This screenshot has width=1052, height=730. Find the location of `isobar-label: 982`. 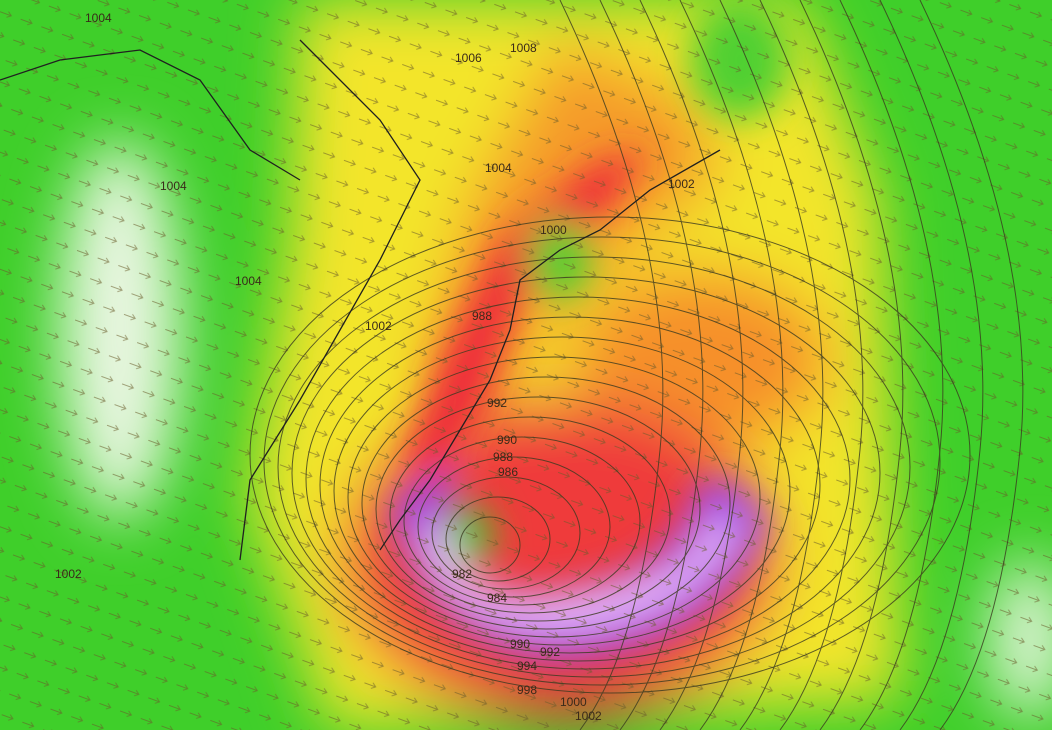

isobar-label: 982 is located at coordinates (462, 574).